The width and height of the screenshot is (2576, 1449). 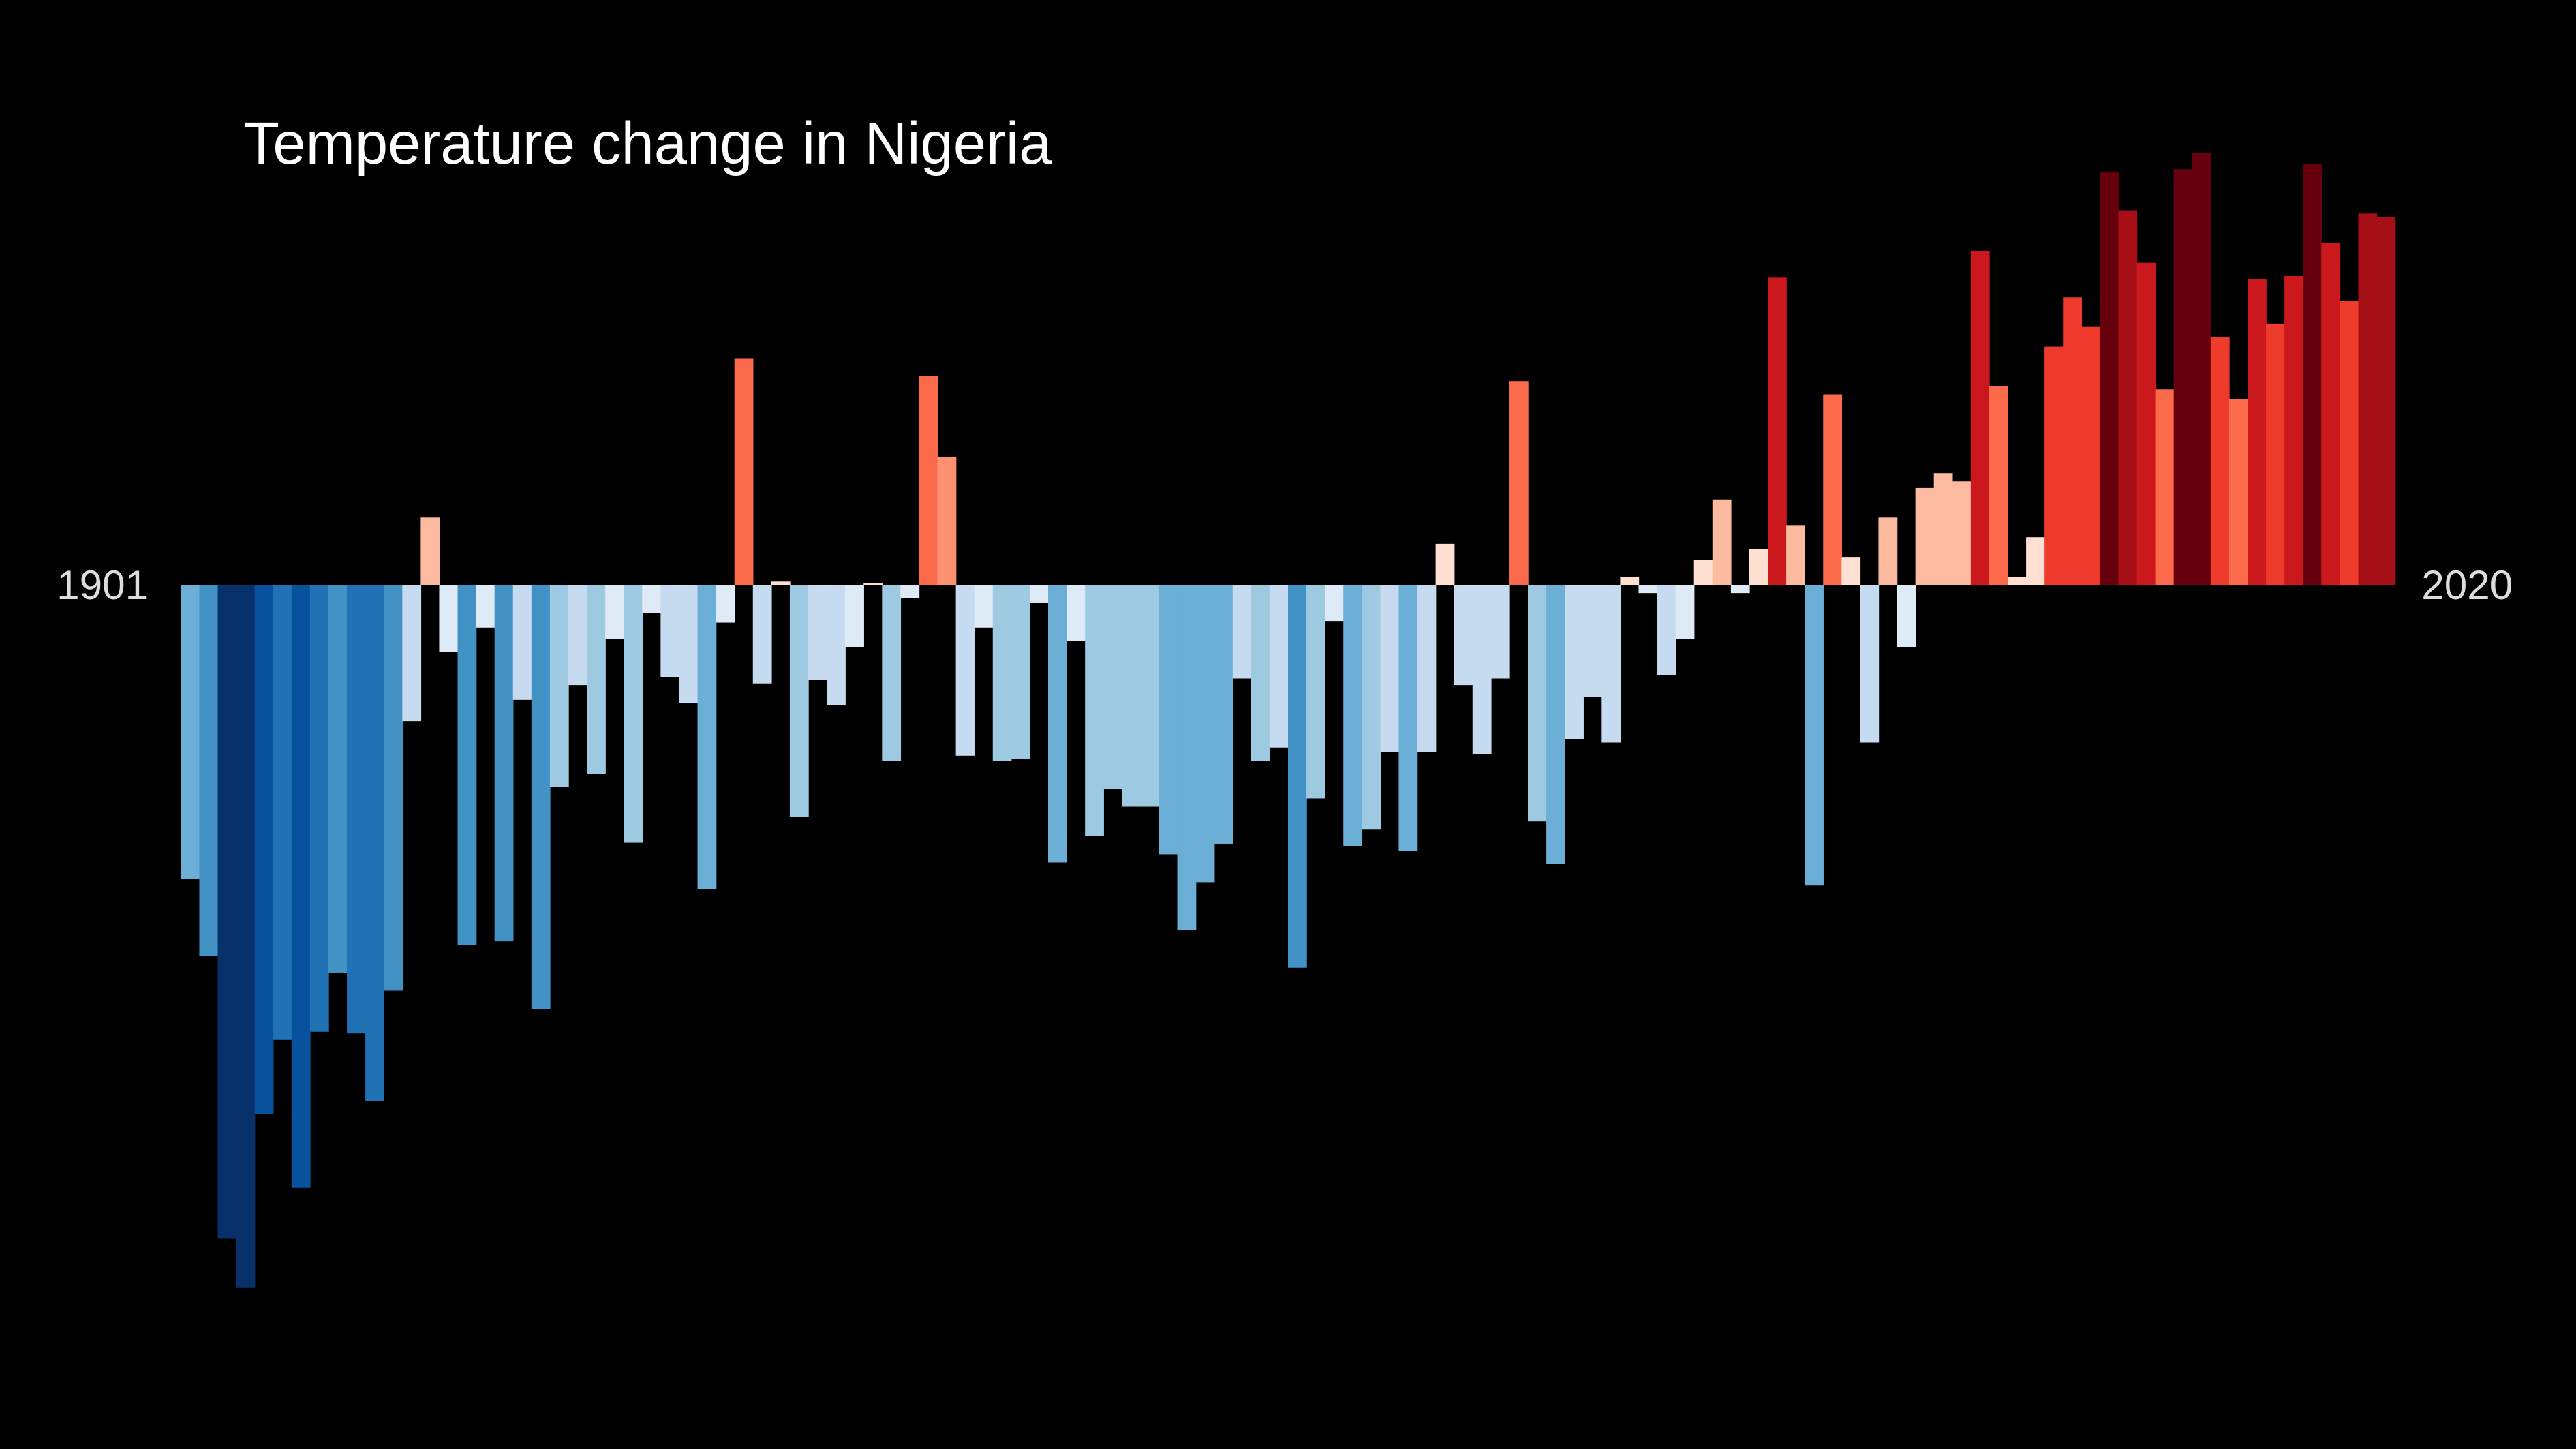 What do you see at coordinates (2467, 585) in the screenshot?
I see `end-year-label: 2020` at bounding box center [2467, 585].